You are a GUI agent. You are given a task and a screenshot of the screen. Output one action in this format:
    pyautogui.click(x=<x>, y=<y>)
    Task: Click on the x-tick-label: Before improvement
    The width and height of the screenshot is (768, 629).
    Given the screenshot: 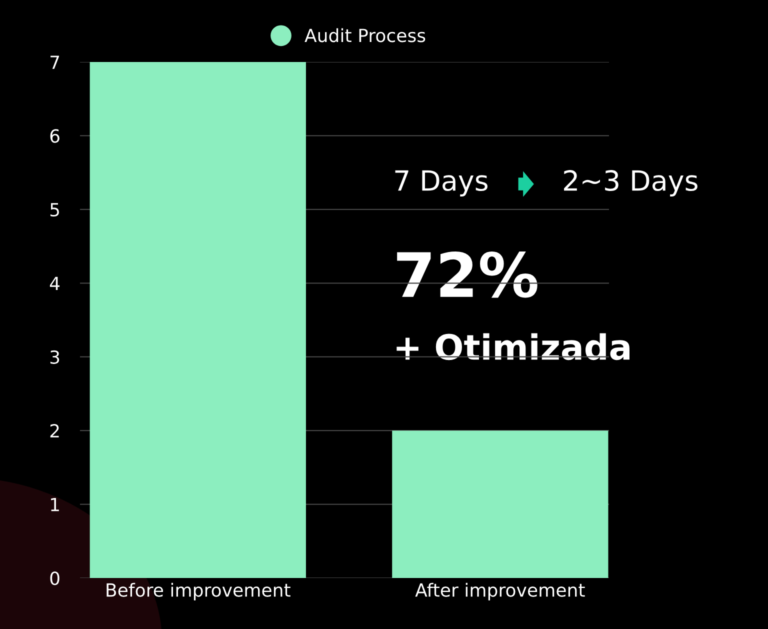 What is the action you would take?
    pyautogui.click(x=198, y=591)
    